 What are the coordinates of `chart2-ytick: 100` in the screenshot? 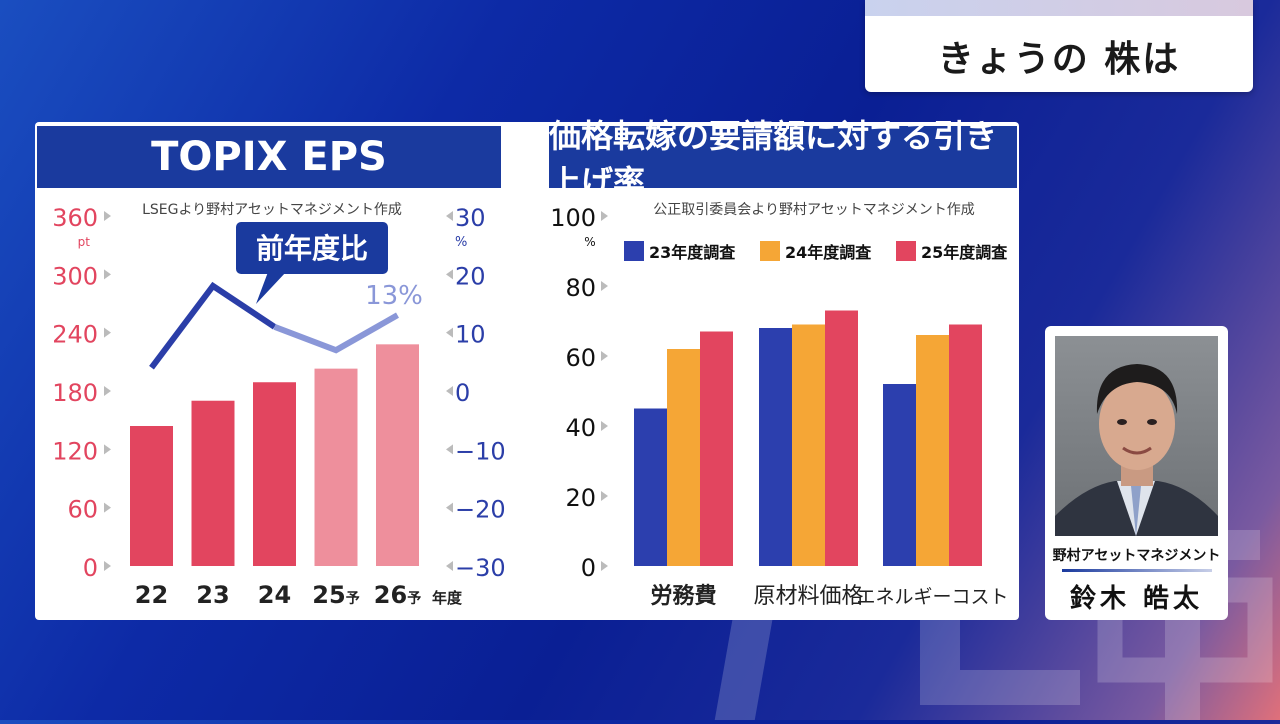 It's located at (573, 218).